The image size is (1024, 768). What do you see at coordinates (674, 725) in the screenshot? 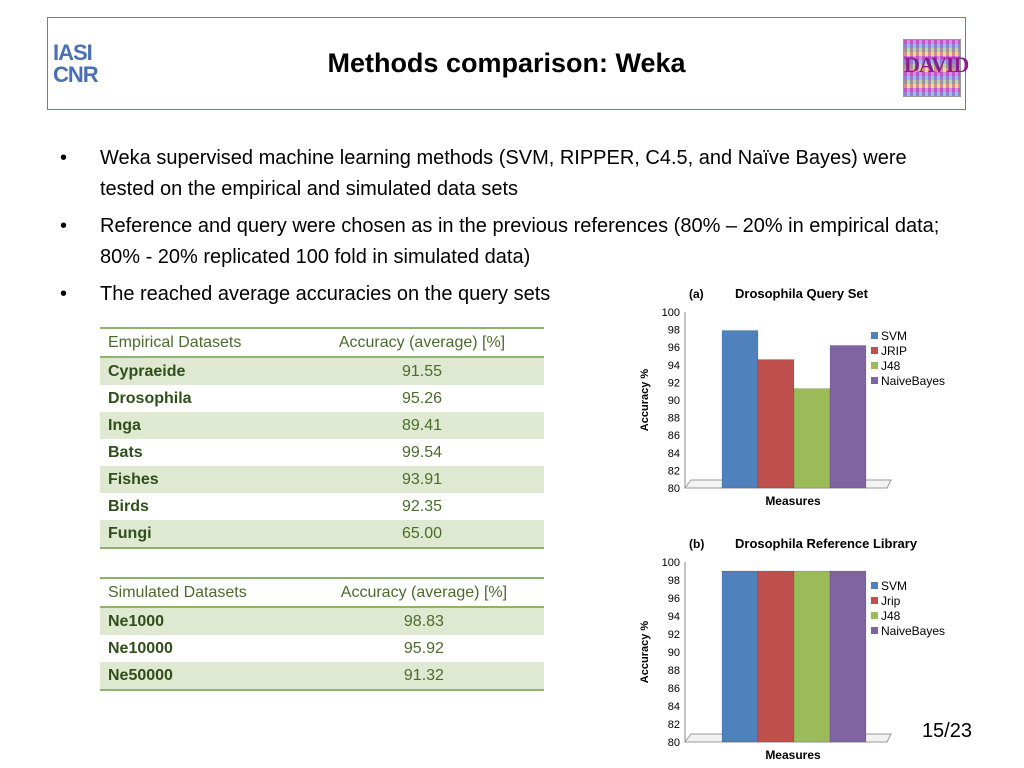
I see `y-tick-label: 82` at bounding box center [674, 725].